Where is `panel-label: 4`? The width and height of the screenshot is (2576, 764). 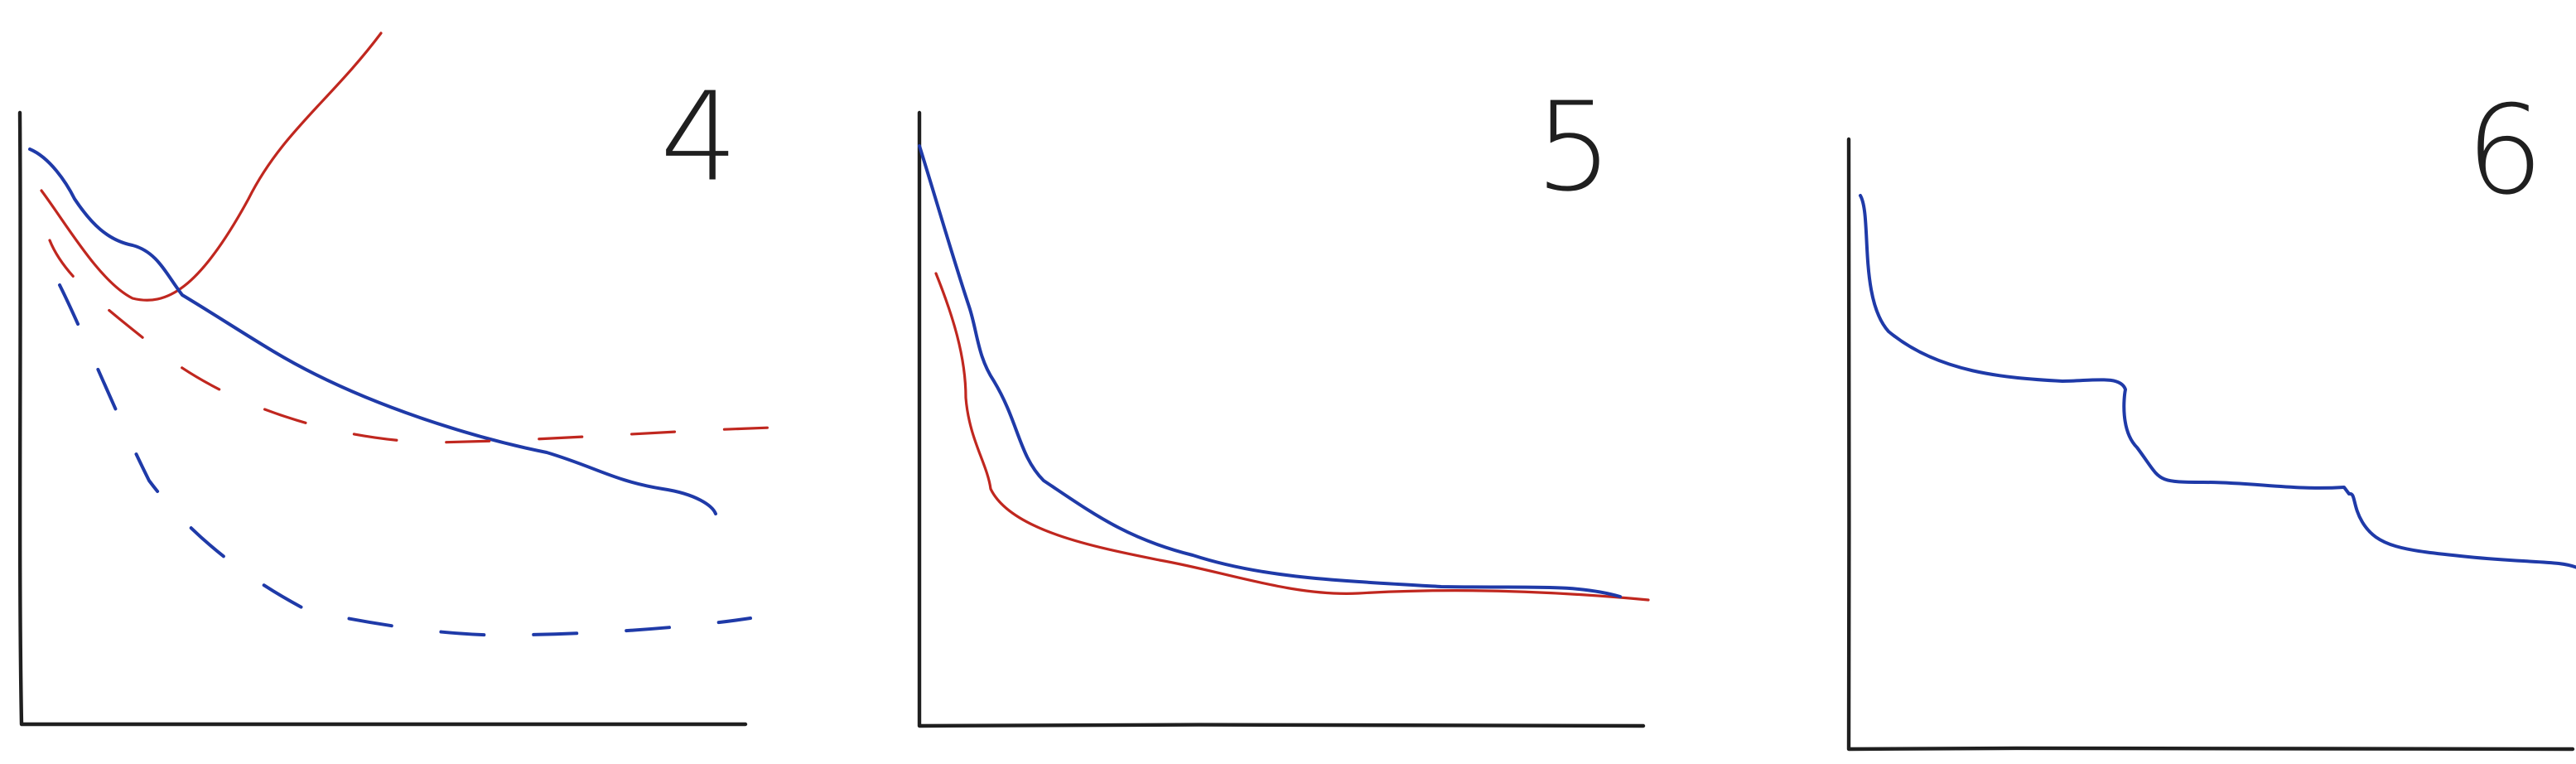 panel-label: 4 is located at coordinates (699, 137).